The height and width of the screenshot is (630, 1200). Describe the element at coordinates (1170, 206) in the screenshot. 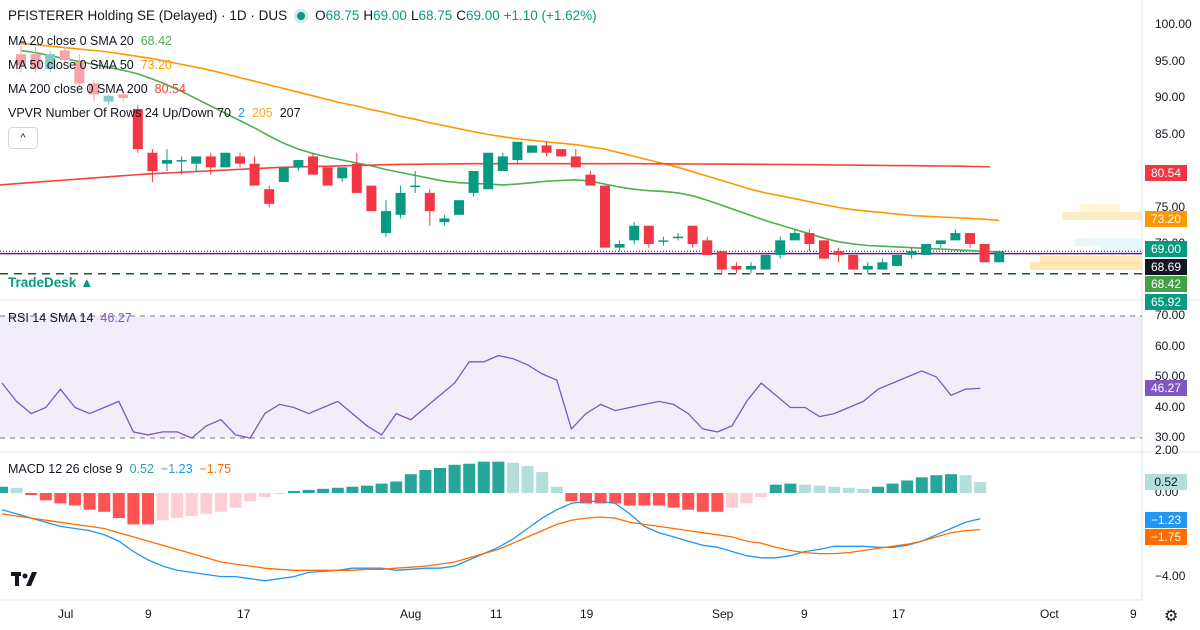

I see `price-tick-label: 75.00` at that location.